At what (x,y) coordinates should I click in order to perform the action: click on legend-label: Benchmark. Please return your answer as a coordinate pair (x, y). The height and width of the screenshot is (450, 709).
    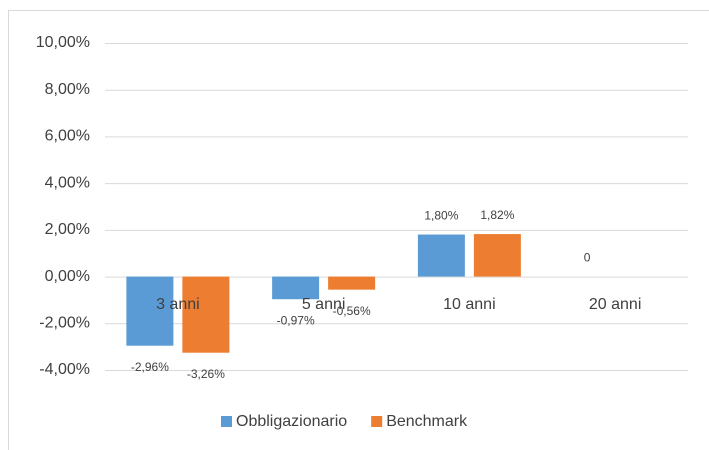
    Looking at the image, I should click on (427, 421).